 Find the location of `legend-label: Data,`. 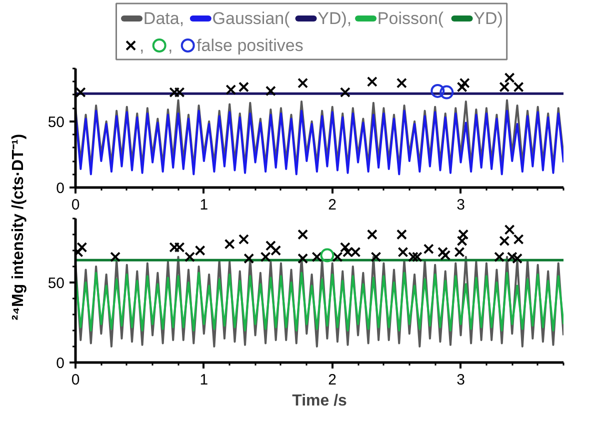

legend-label: Data, is located at coordinates (163, 18).